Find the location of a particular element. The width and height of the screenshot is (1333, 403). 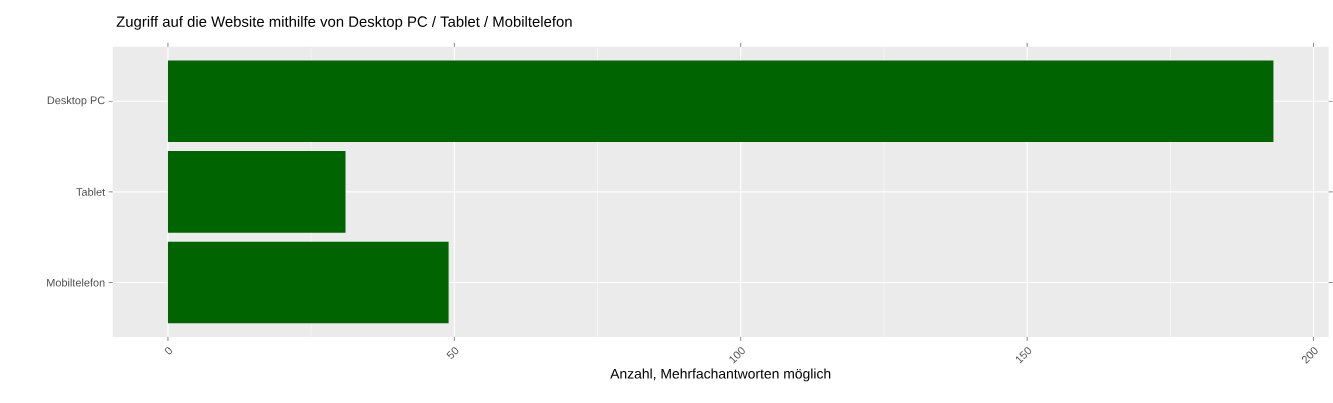

x-tick-label: 50 is located at coordinates (452, 353).